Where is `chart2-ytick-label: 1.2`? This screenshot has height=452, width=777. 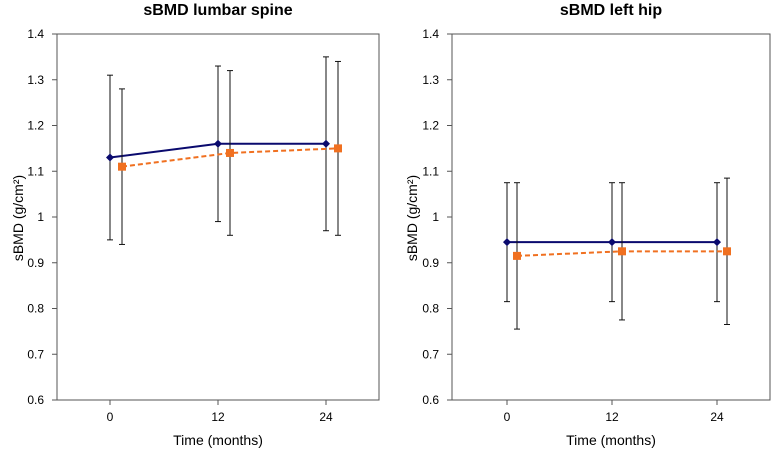
chart2-ytick-label: 1.2 is located at coordinates (430, 126).